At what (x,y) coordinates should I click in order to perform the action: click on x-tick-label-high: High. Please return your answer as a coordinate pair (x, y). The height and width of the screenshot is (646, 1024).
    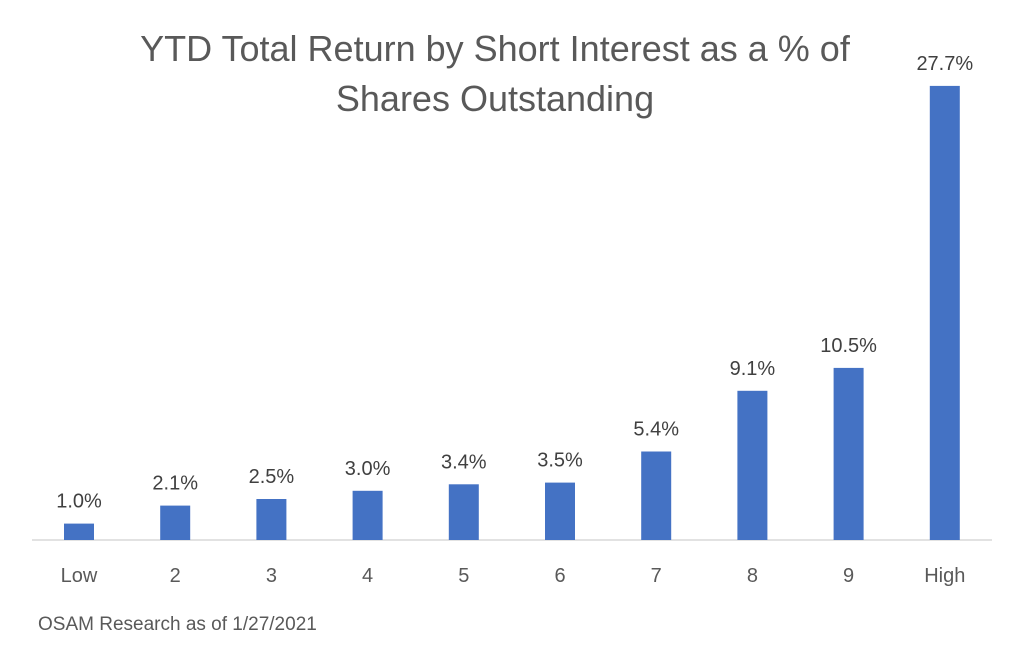
    Looking at the image, I should click on (944, 576).